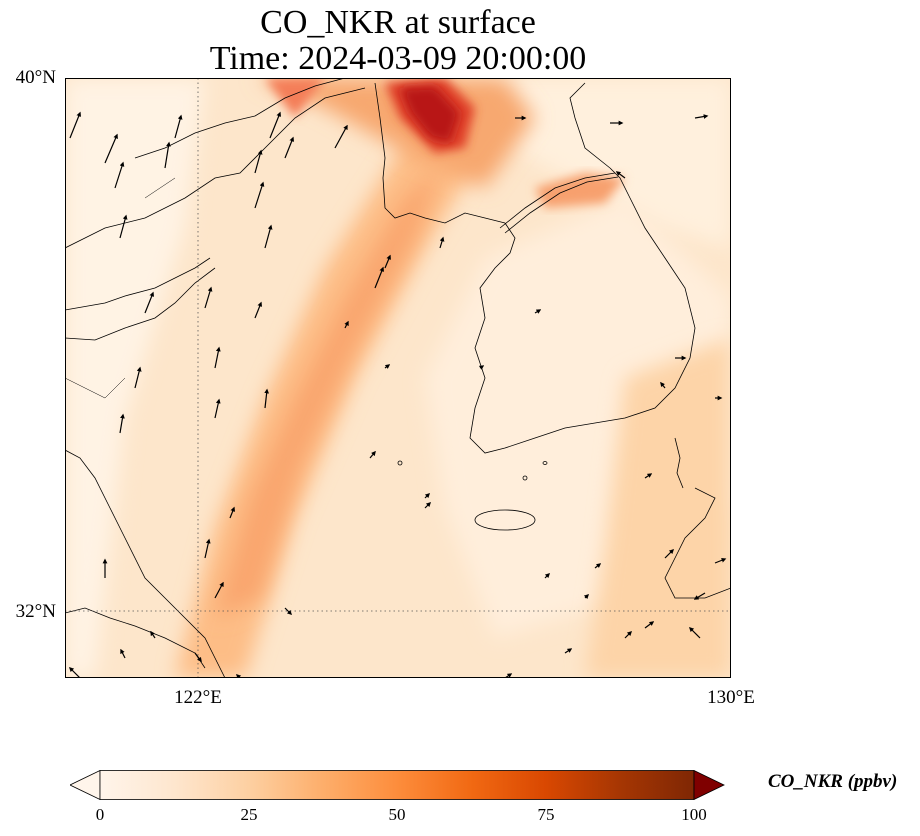 Image resolution: width=920 pixels, height=836 pixels. I want to click on colorbar, so click(397, 785).